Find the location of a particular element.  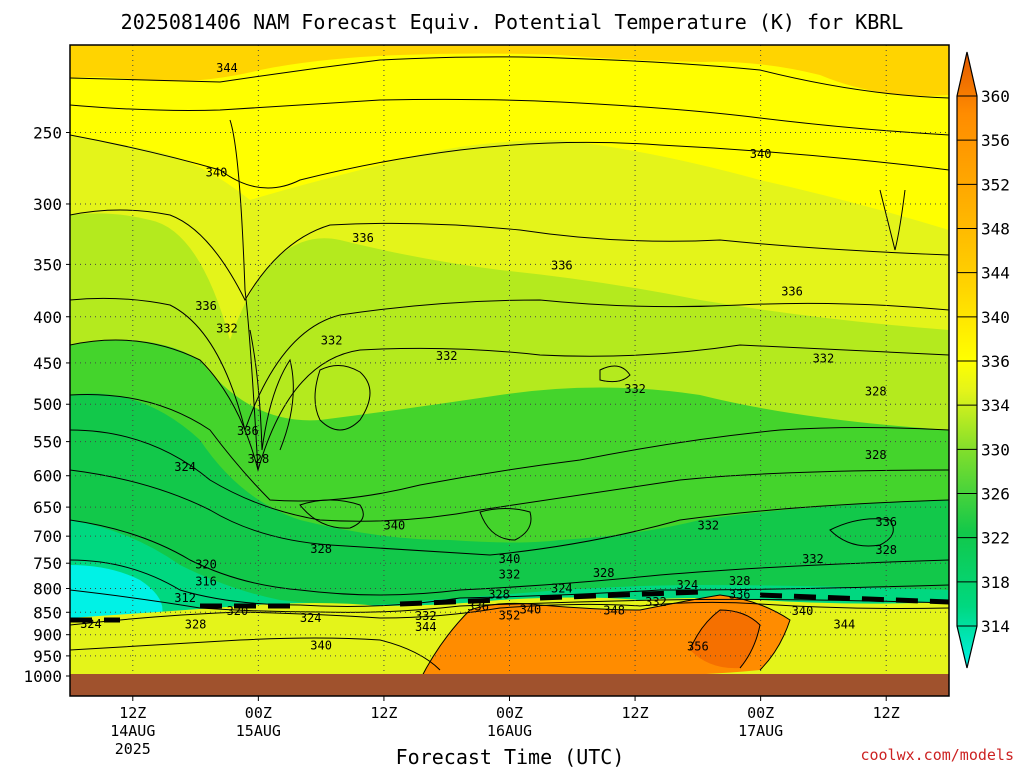

colorbar-body is located at coordinates (967, 360).